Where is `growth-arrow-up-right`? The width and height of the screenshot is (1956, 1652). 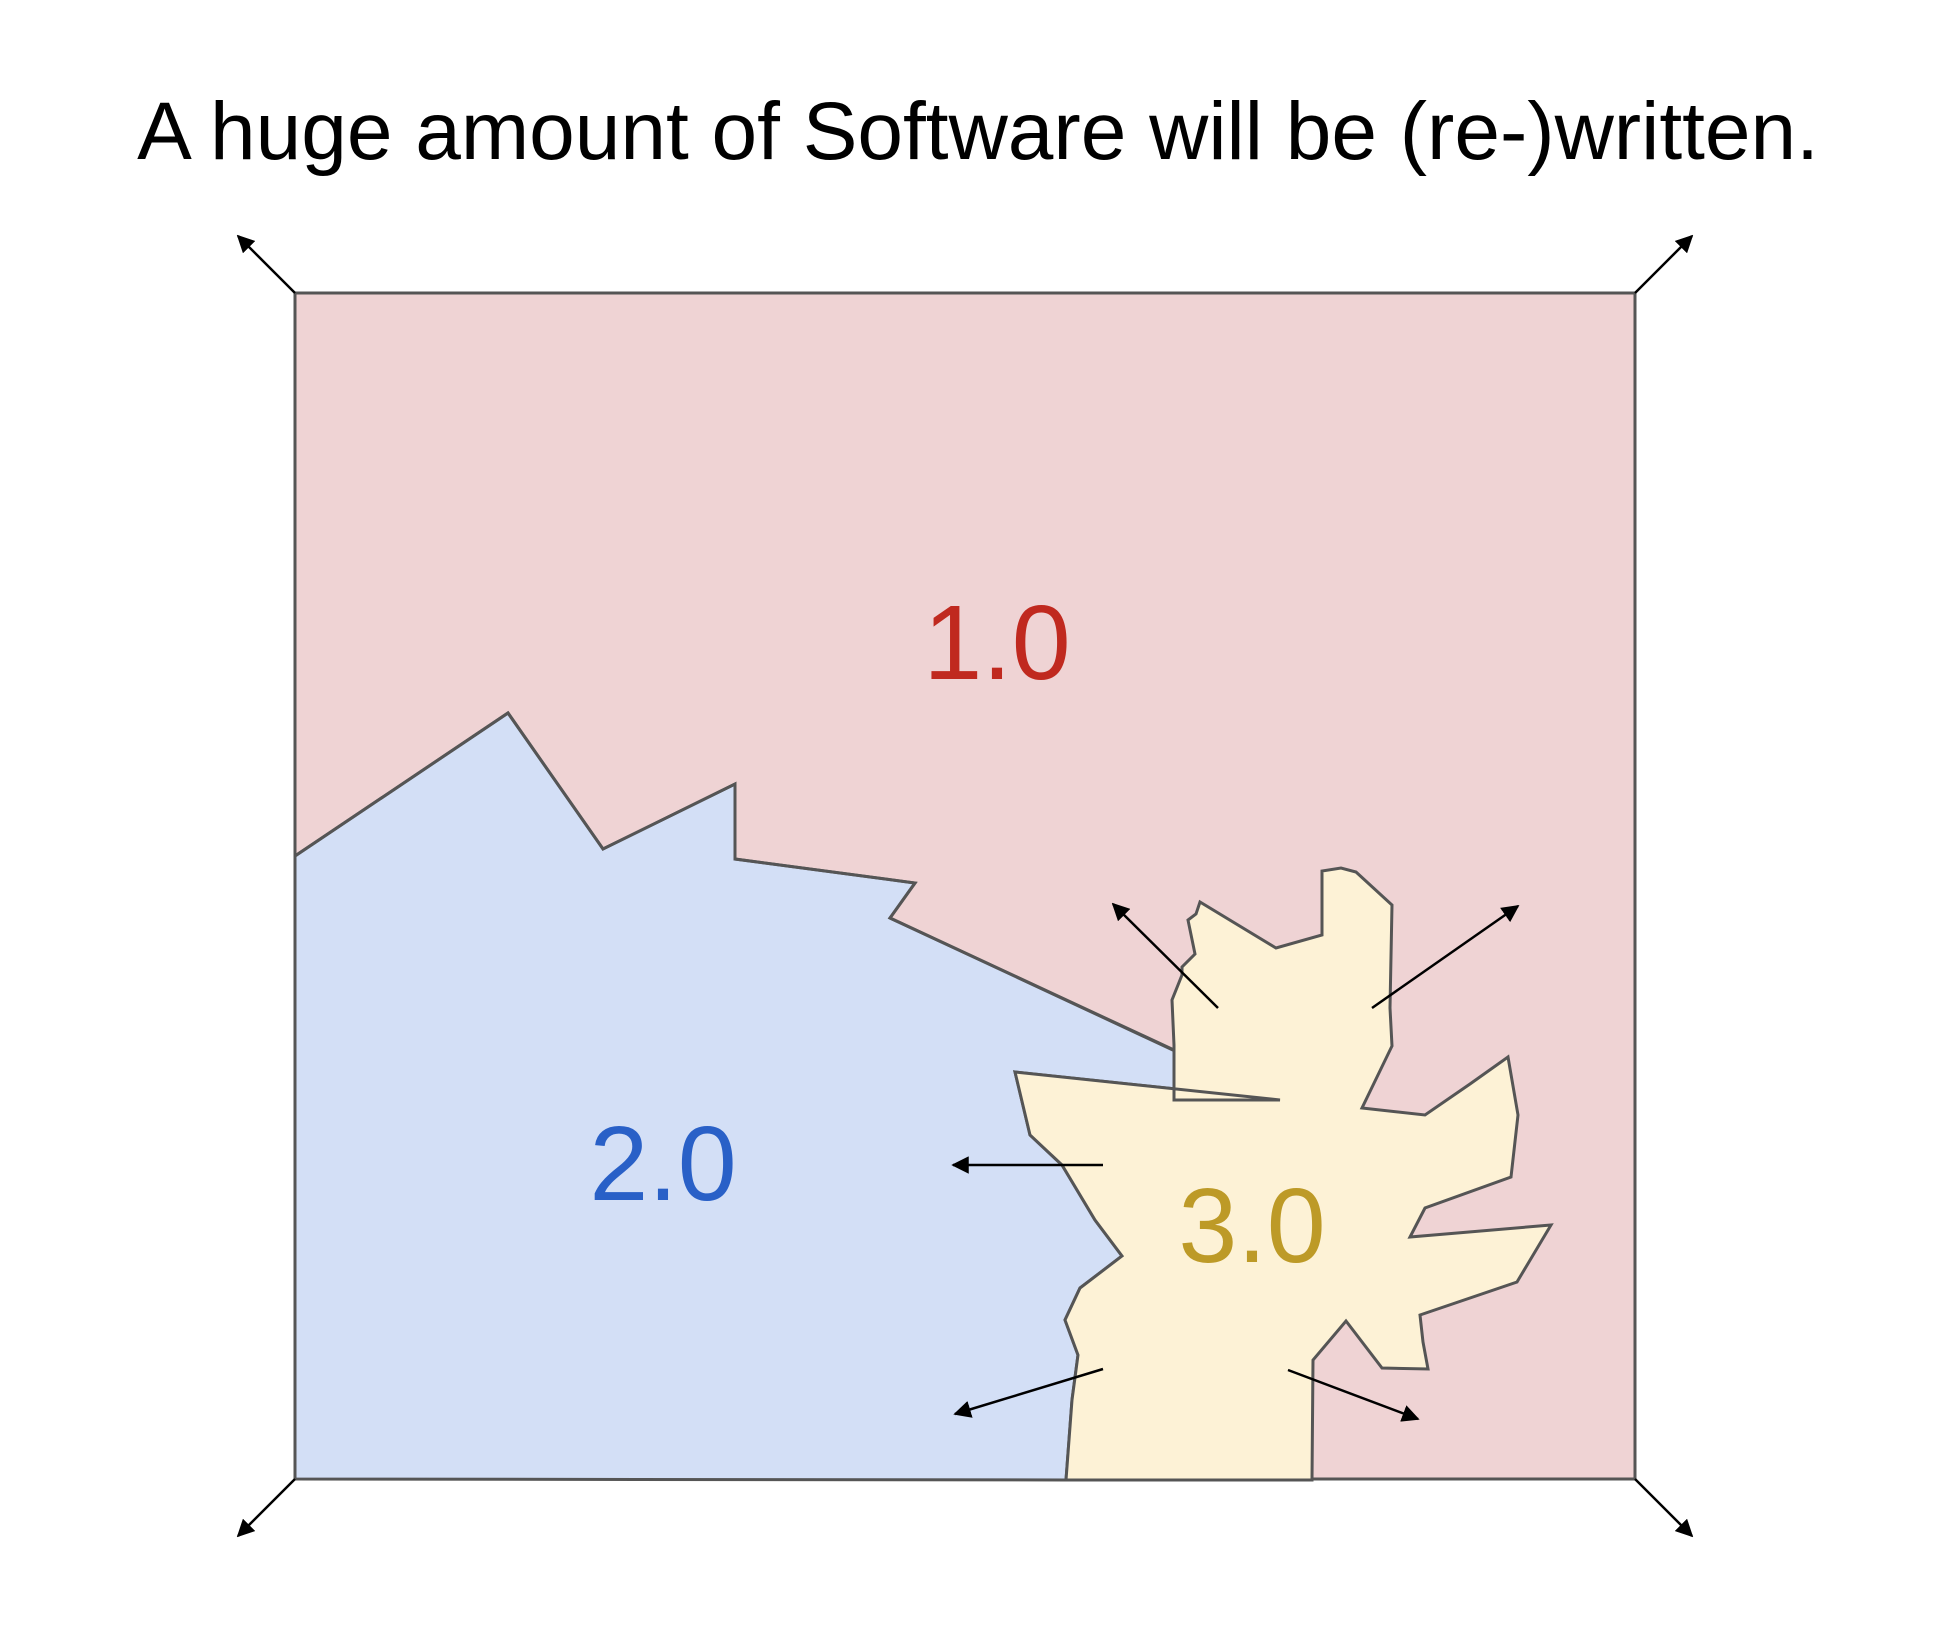
growth-arrow-up-right is located at coordinates (1445, 957).